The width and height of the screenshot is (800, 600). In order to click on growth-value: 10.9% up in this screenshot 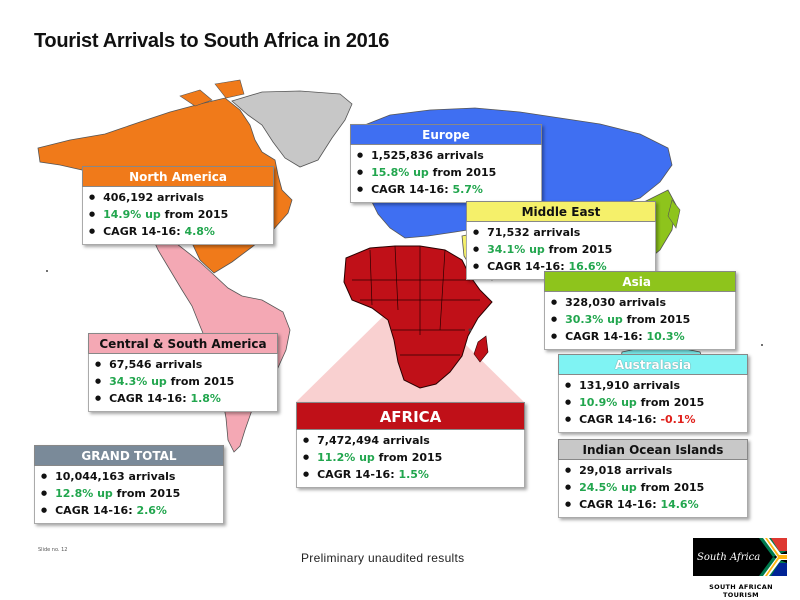, I will do `click(608, 402)`.